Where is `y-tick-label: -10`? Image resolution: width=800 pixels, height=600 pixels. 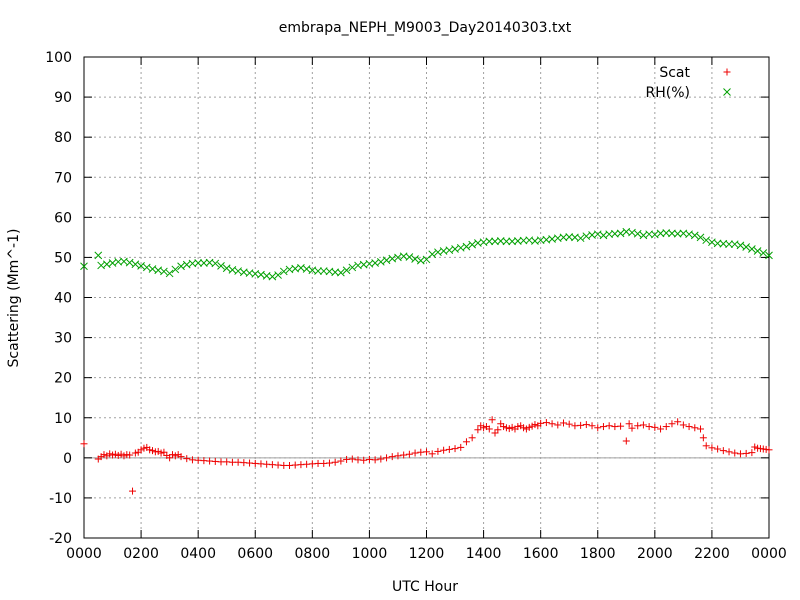
y-tick-label: -10 is located at coordinates (60, 499).